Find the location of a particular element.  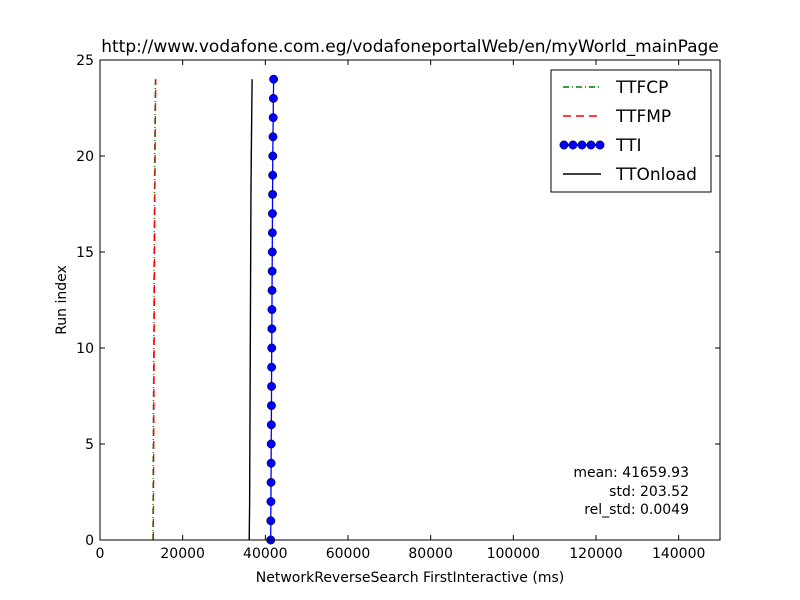

series-line-ttfmp is located at coordinates (154, 310).